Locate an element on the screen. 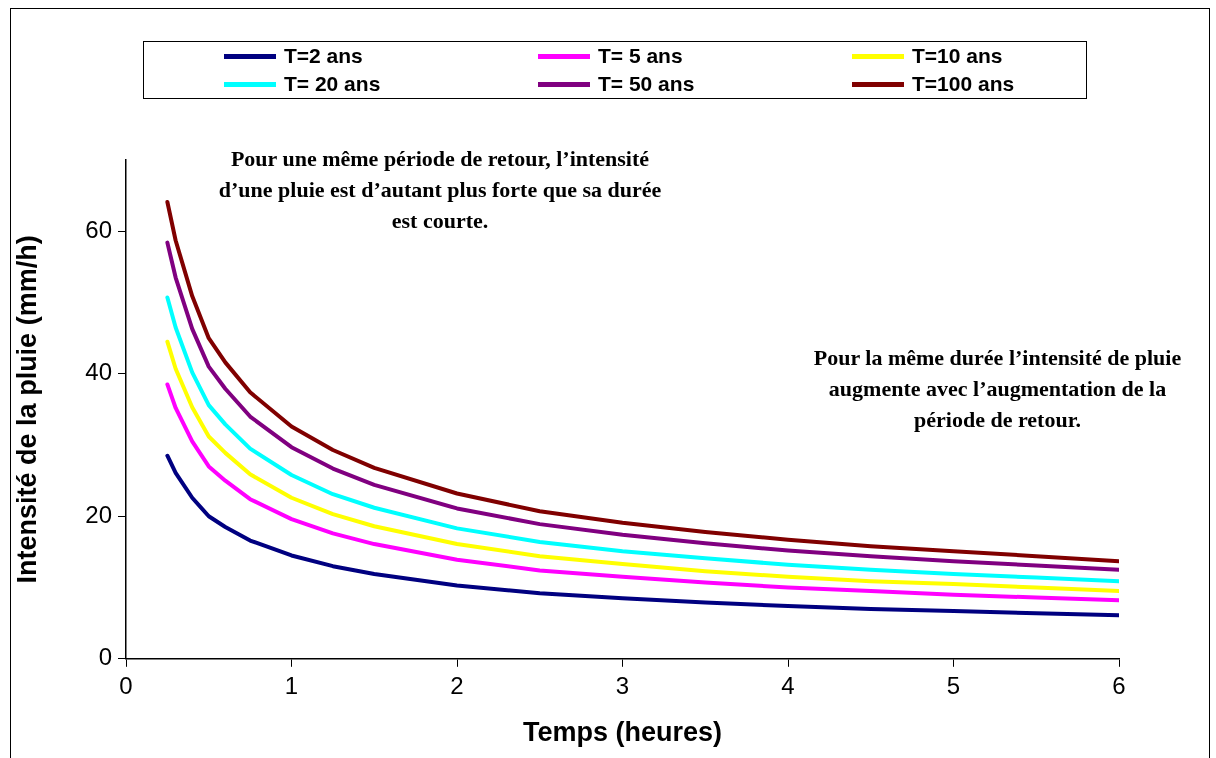  legend-label: T=2 ans is located at coordinates (323, 56).